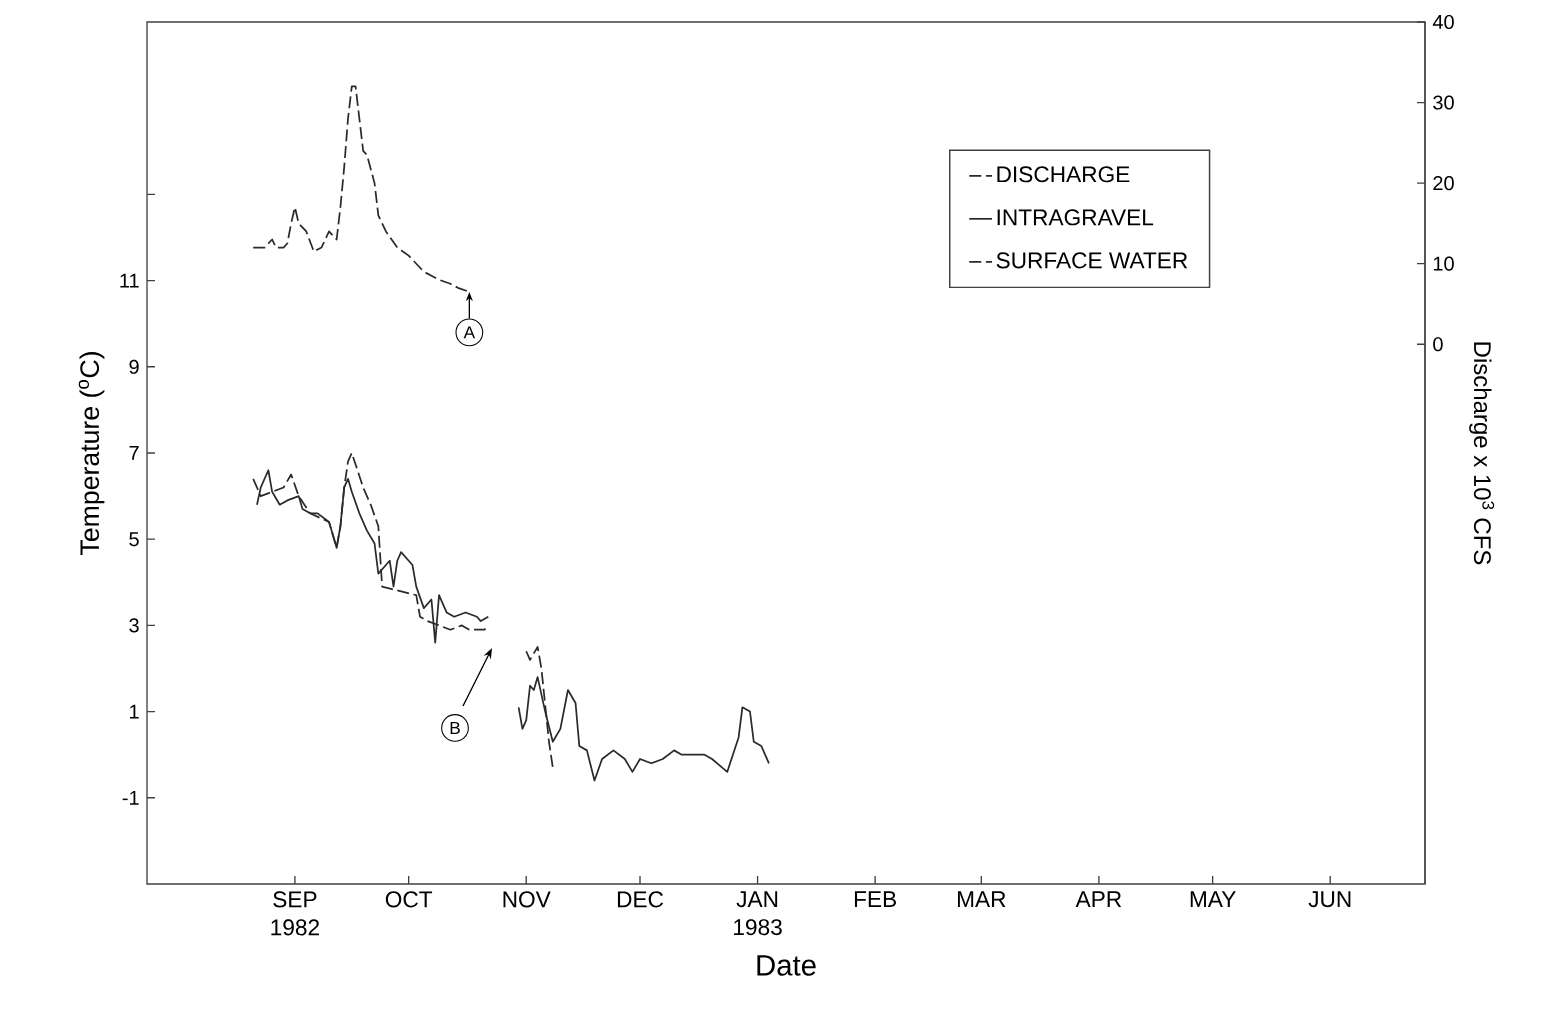  I want to click on x-tick-label: APR, so click(1098, 899).